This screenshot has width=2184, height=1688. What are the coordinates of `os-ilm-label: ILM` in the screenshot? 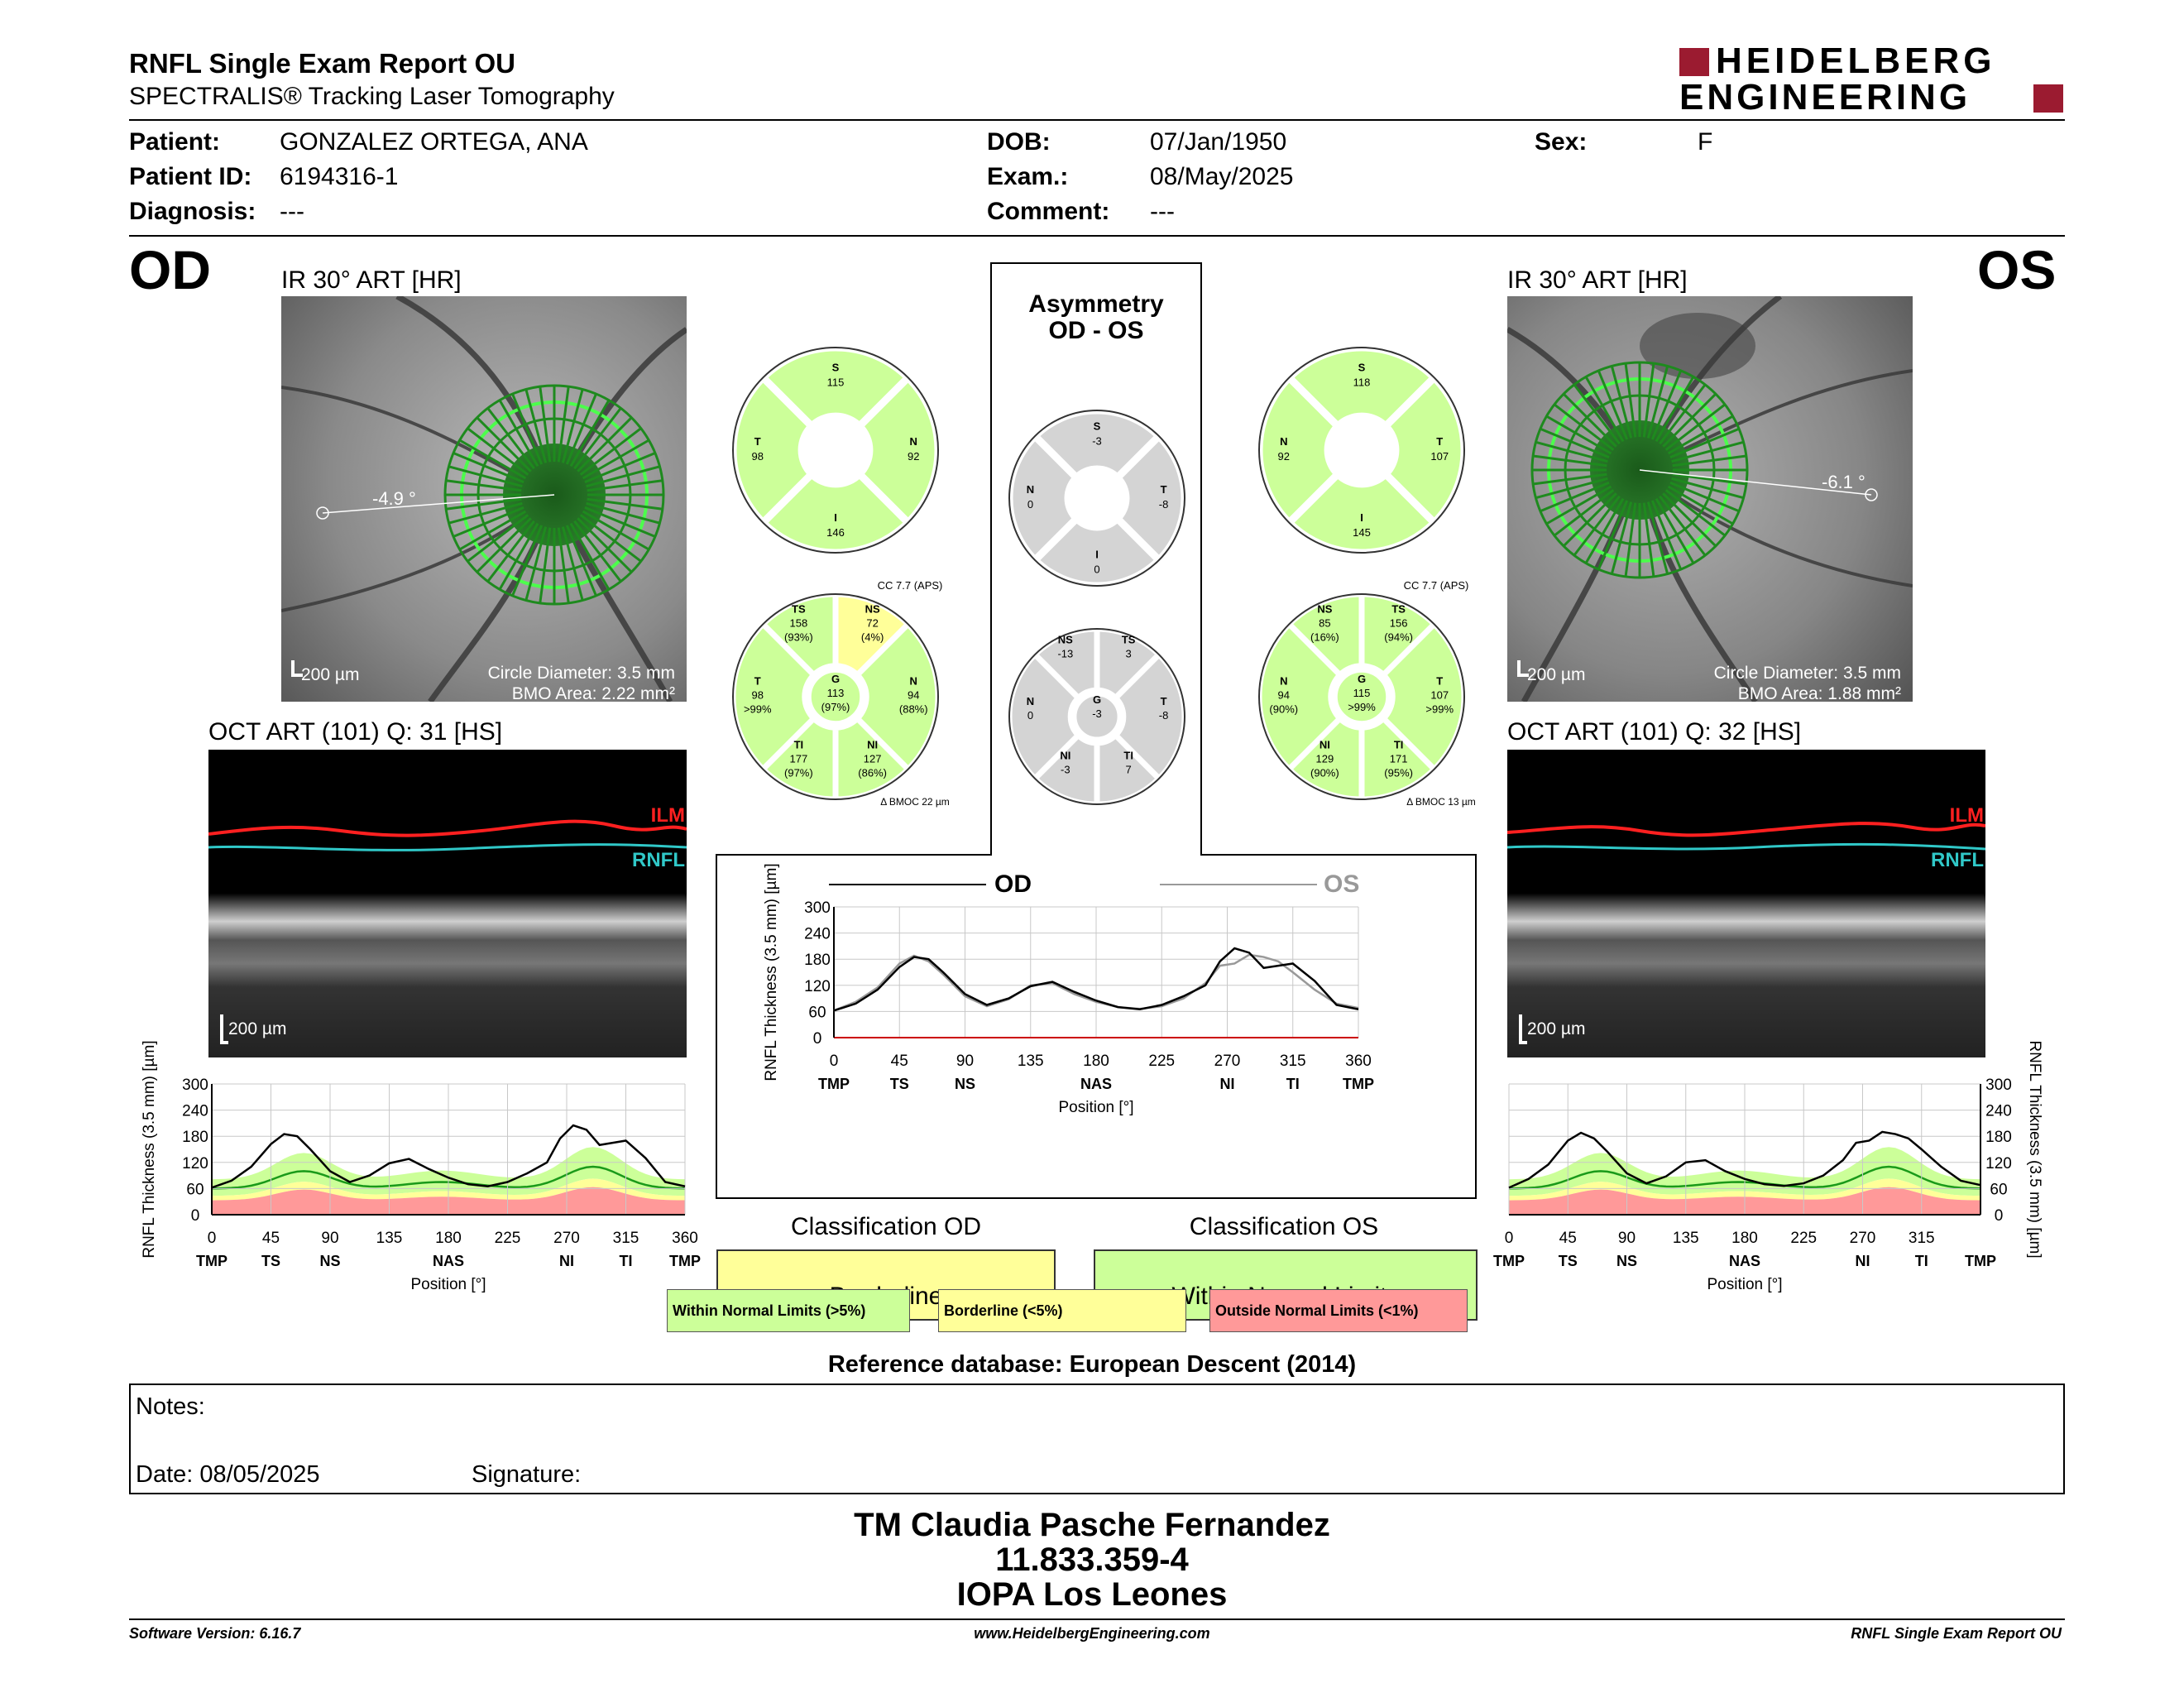 It's located at (1966, 815).